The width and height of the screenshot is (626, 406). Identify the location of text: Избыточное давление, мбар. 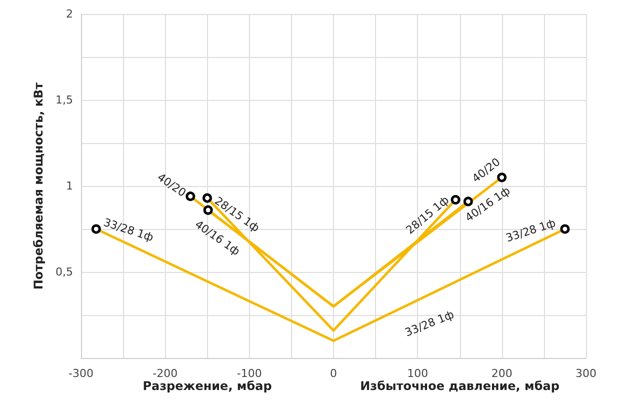
(460, 386).